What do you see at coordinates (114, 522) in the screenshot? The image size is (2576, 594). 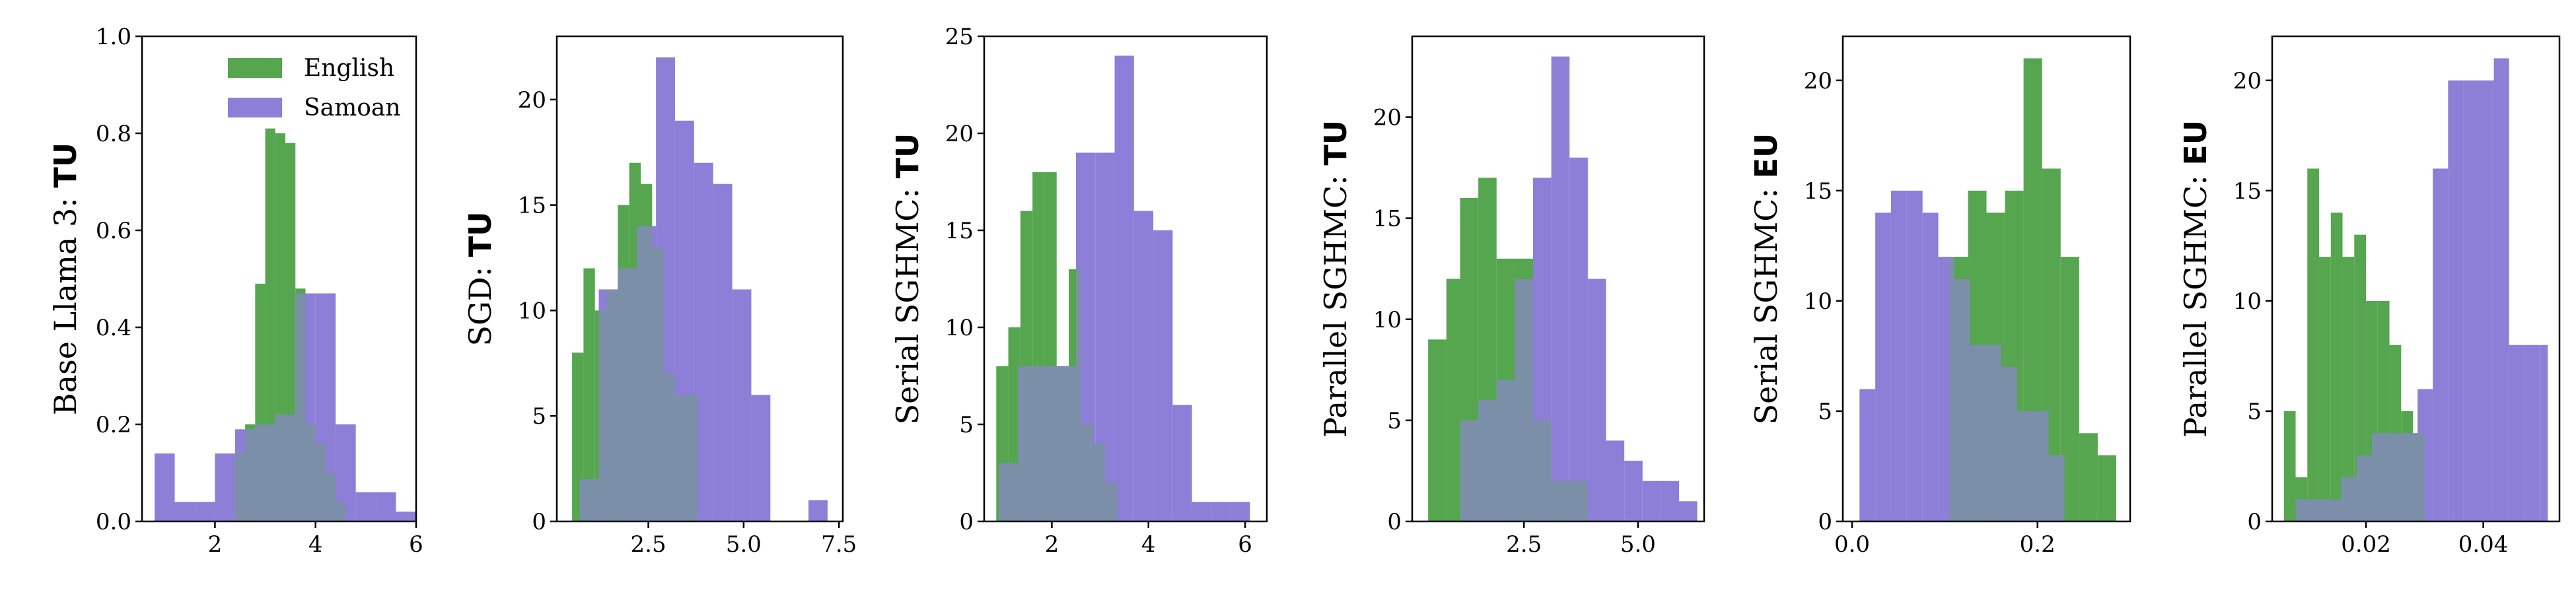 I see `y-tick-label: 0.0` at bounding box center [114, 522].